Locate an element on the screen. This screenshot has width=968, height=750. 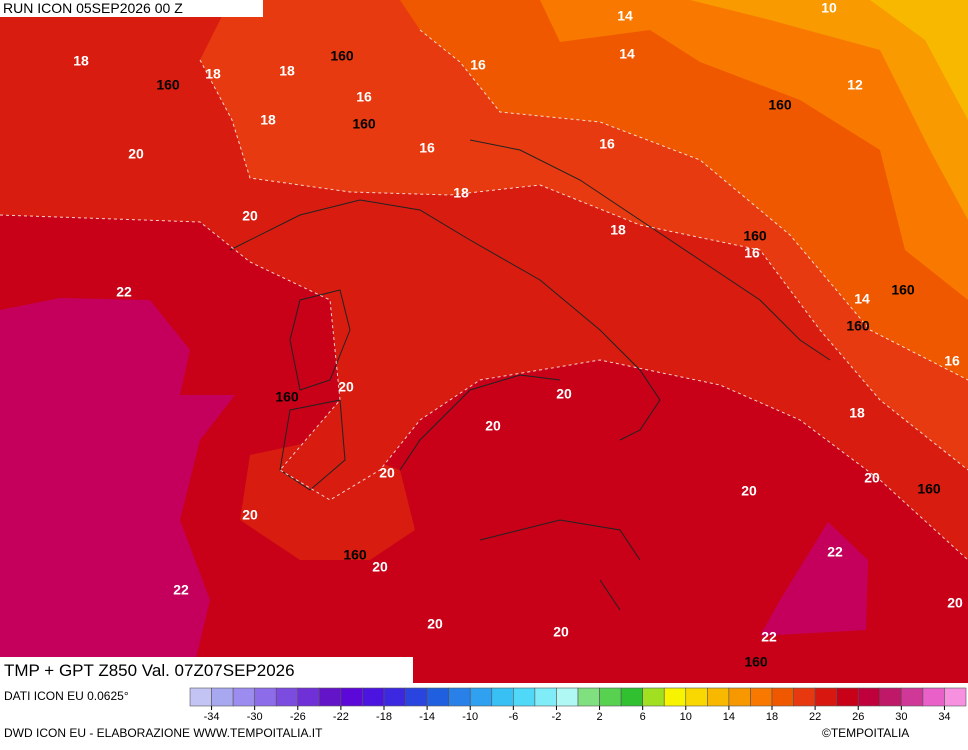
run-label: RUN ICON 05SEP2026 00 Z is located at coordinates (93, 8).